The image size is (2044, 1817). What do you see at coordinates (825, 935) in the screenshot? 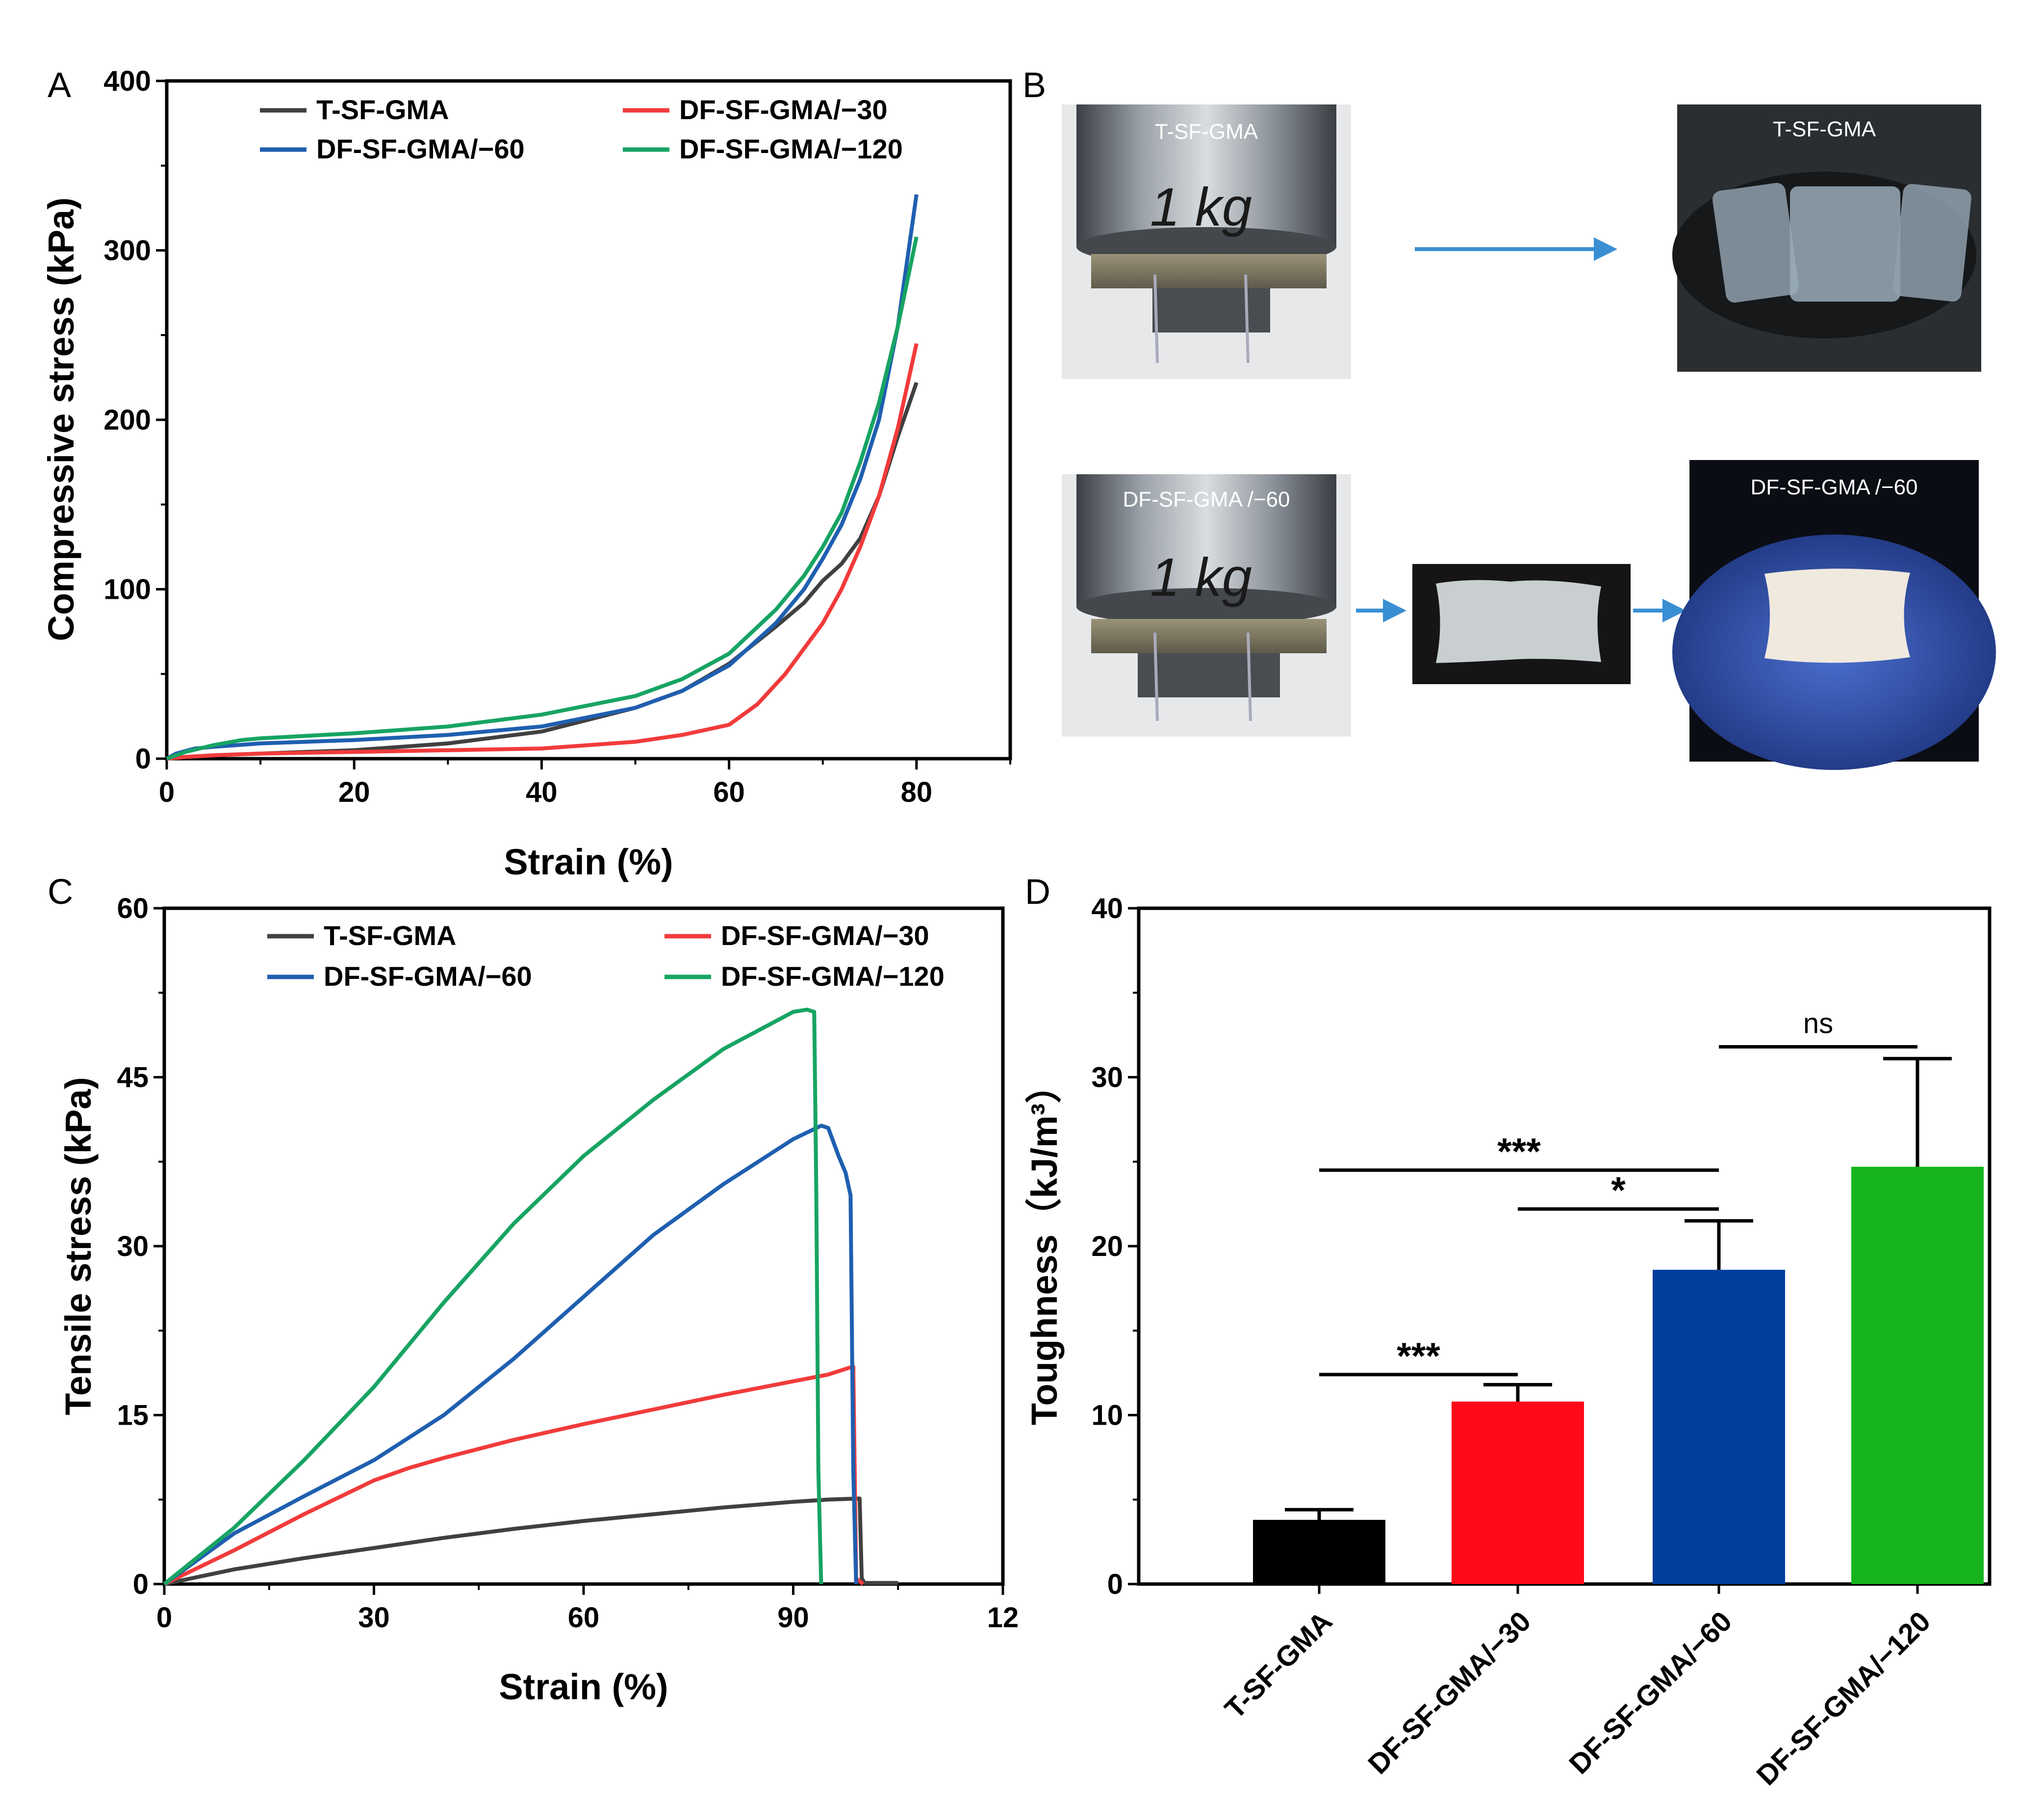
I see `chart-c-legend-label-df-sf-gma-30: DF-SF-GMA/−30` at bounding box center [825, 935].